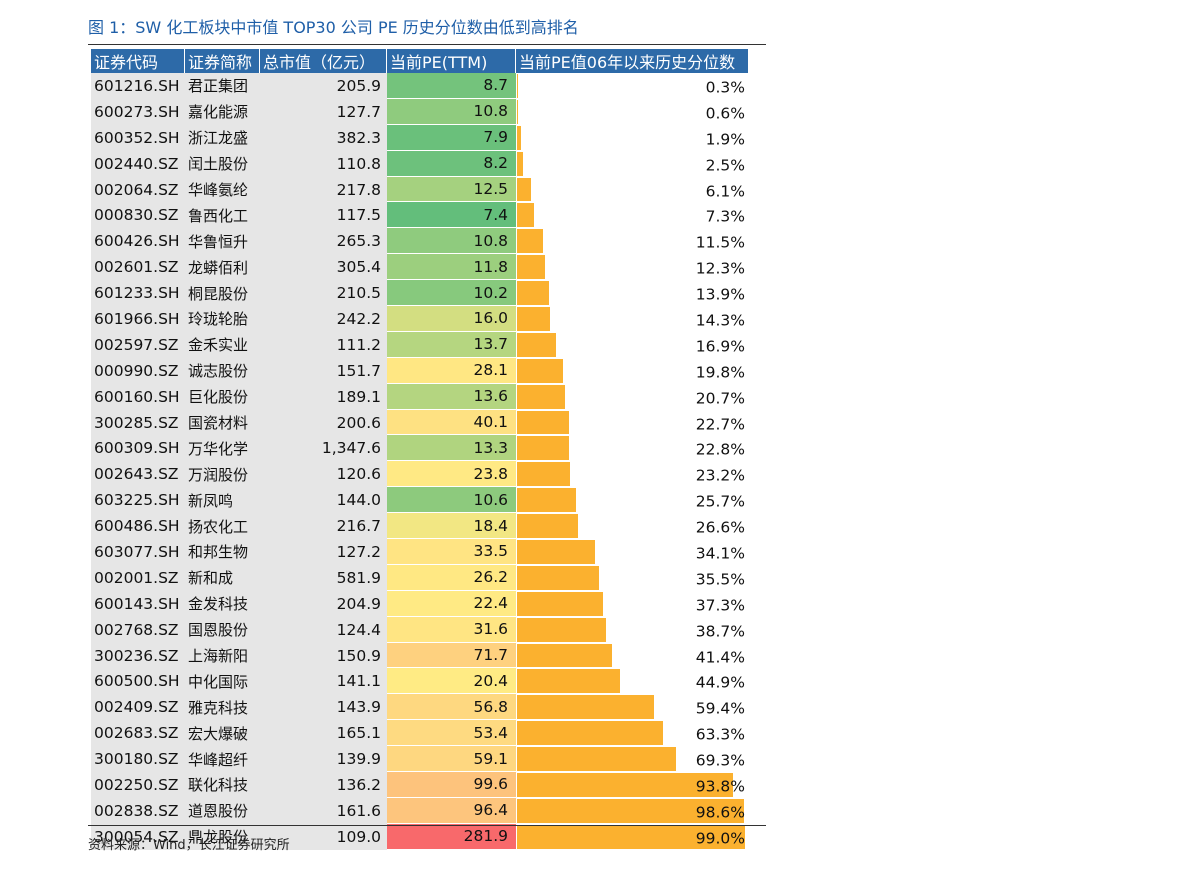 This screenshot has height=869, width=1191. I want to click on market-cap: 136.2, so click(323, 785).